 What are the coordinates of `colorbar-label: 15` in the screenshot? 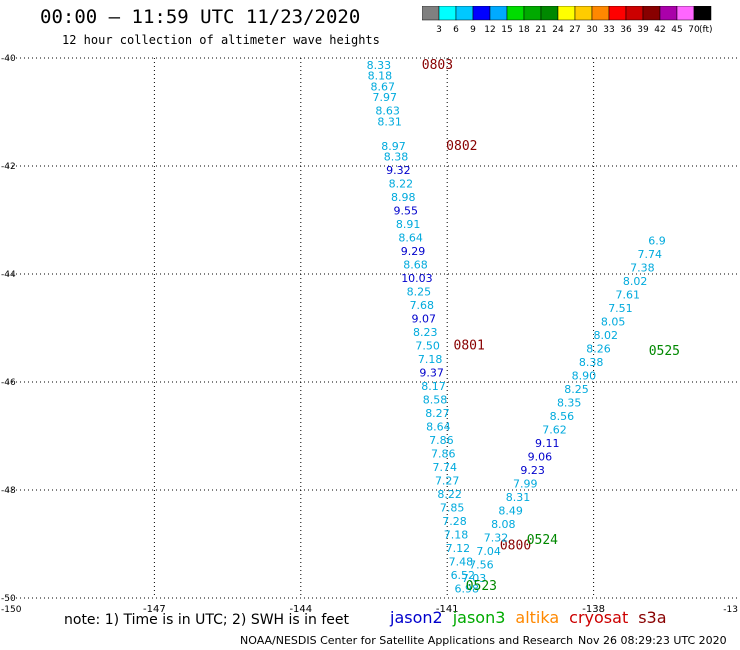 It's located at (506, 30).